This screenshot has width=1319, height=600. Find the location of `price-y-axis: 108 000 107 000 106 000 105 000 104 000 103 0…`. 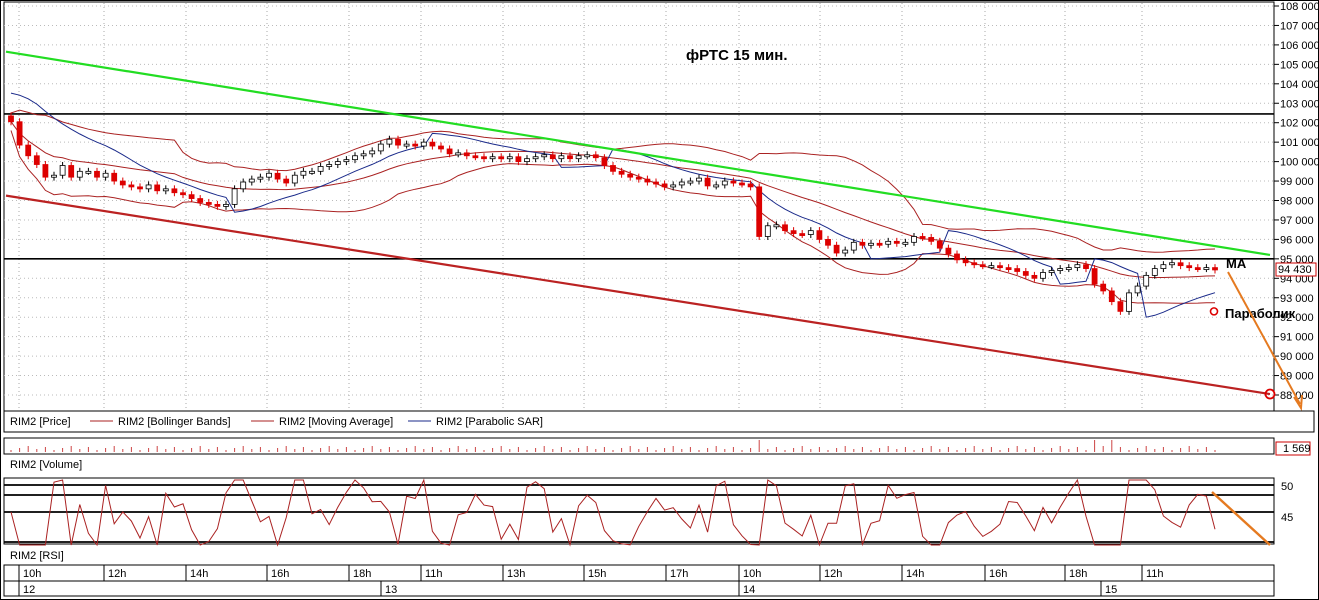

price-y-axis: 108 000 107 000 106 000 105 000 104 000 103 0… is located at coordinates (1296, 201).